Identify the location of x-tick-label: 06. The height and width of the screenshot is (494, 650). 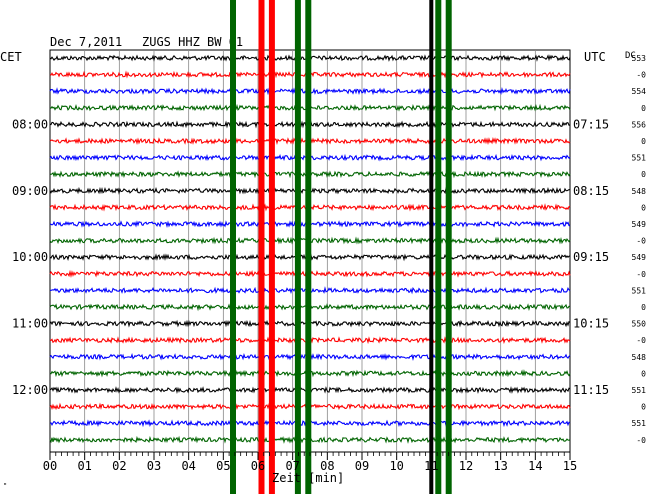
(258, 466).